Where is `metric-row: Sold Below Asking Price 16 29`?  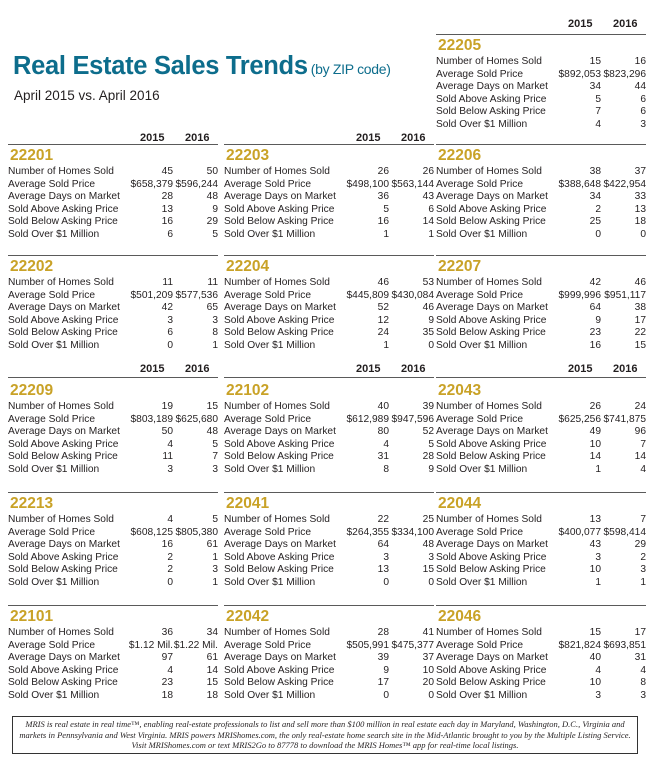 metric-row: Sold Below Asking Price 16 29 is located at coordinates (113, 222).